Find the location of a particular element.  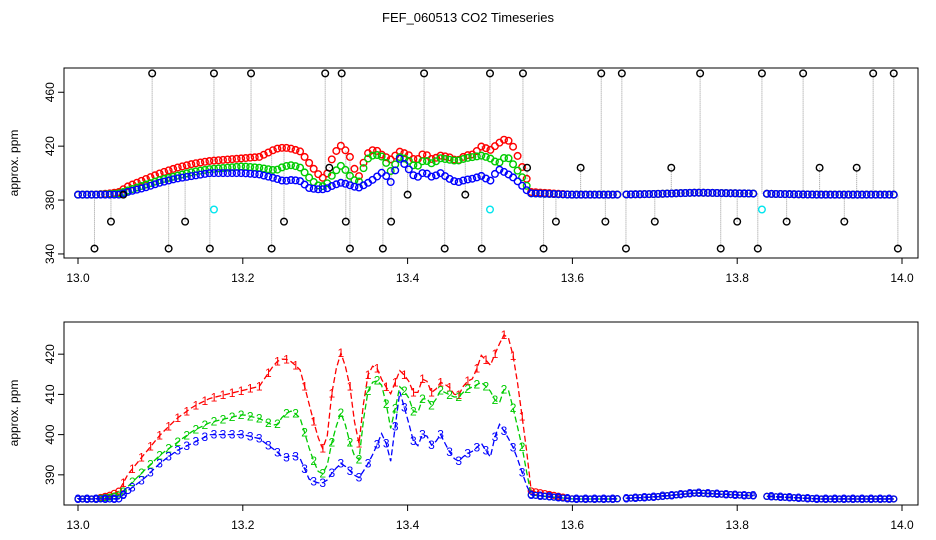

x-tick-label: 13.8 is located at coordinates (738, 278).